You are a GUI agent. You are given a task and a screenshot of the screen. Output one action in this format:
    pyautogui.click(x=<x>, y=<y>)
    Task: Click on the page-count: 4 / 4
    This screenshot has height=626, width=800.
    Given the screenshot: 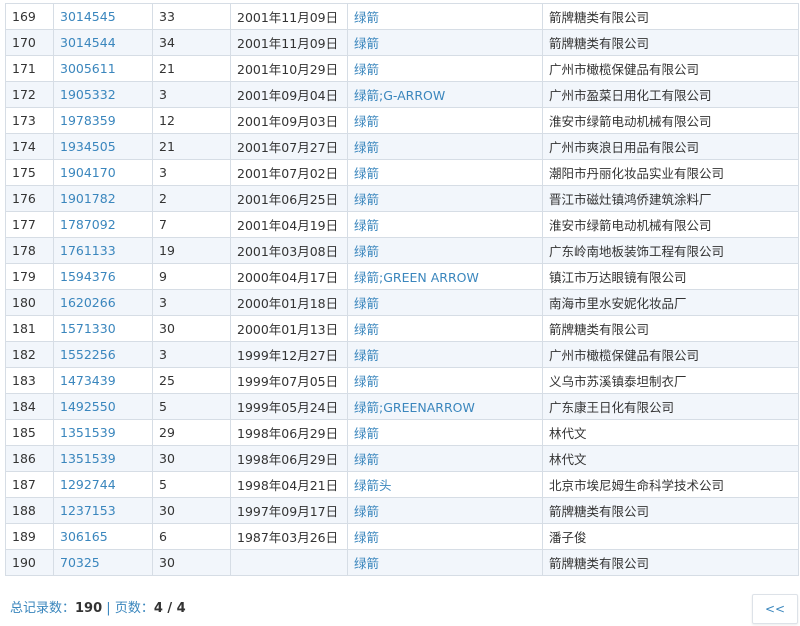 What is the action you would take?
    pyautogui.click(x=169, y=608)
    